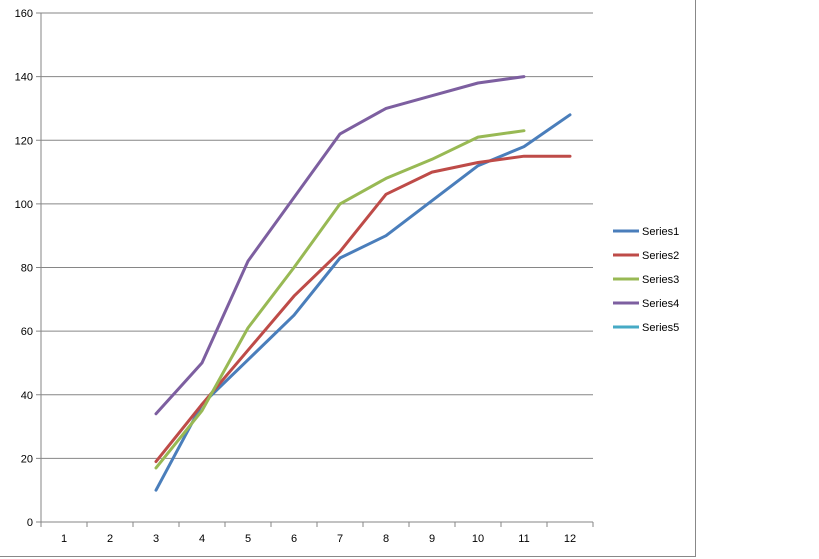 The width and height of the screenshot is (819, 559). Describe the element at coordinates (30, 523) in the screenshot. I see `y-tick-label: 0` at that location.